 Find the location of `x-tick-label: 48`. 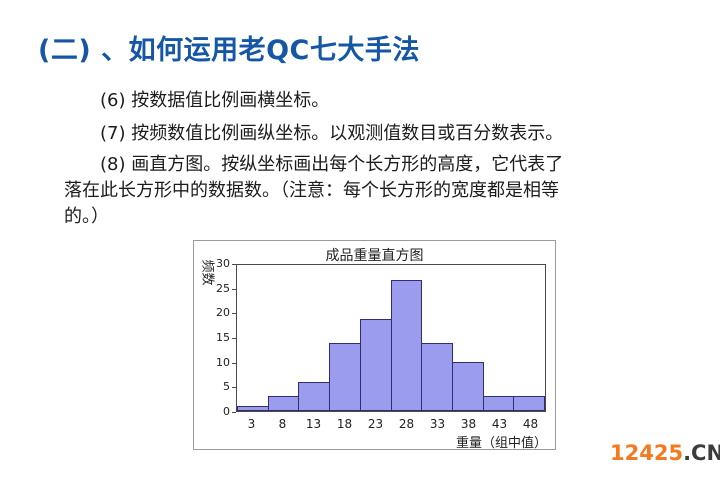

x-tick-label: 48 is located at coordinates (530, 424).